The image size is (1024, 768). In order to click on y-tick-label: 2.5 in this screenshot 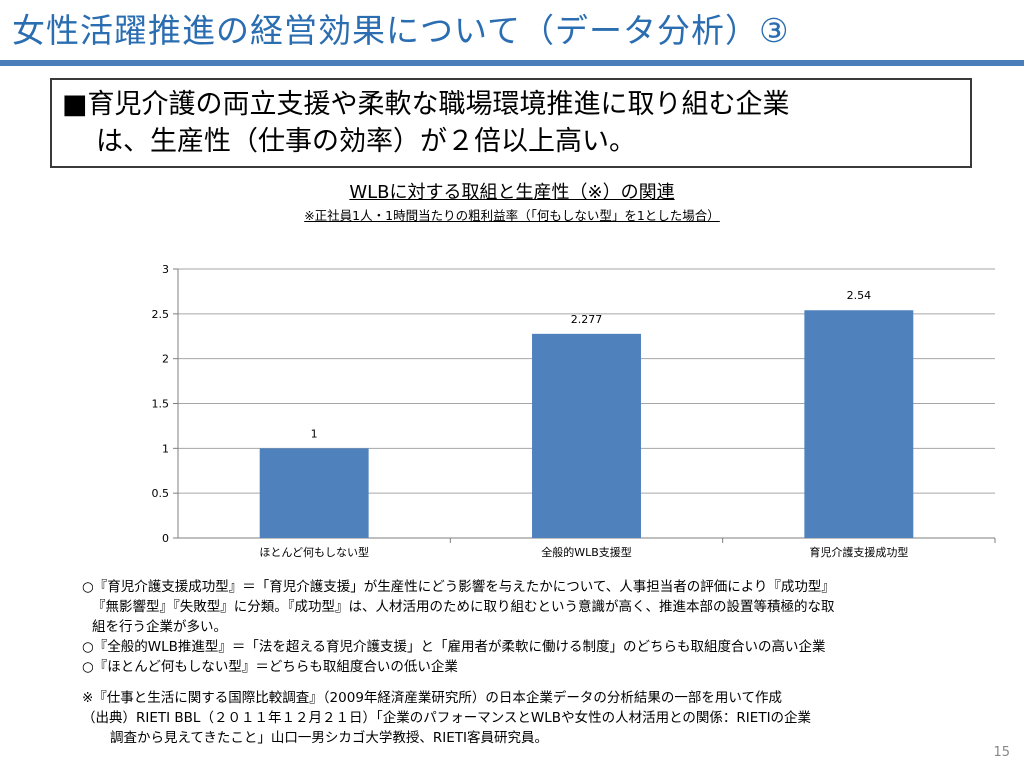, I will do `click(161, 314)`.